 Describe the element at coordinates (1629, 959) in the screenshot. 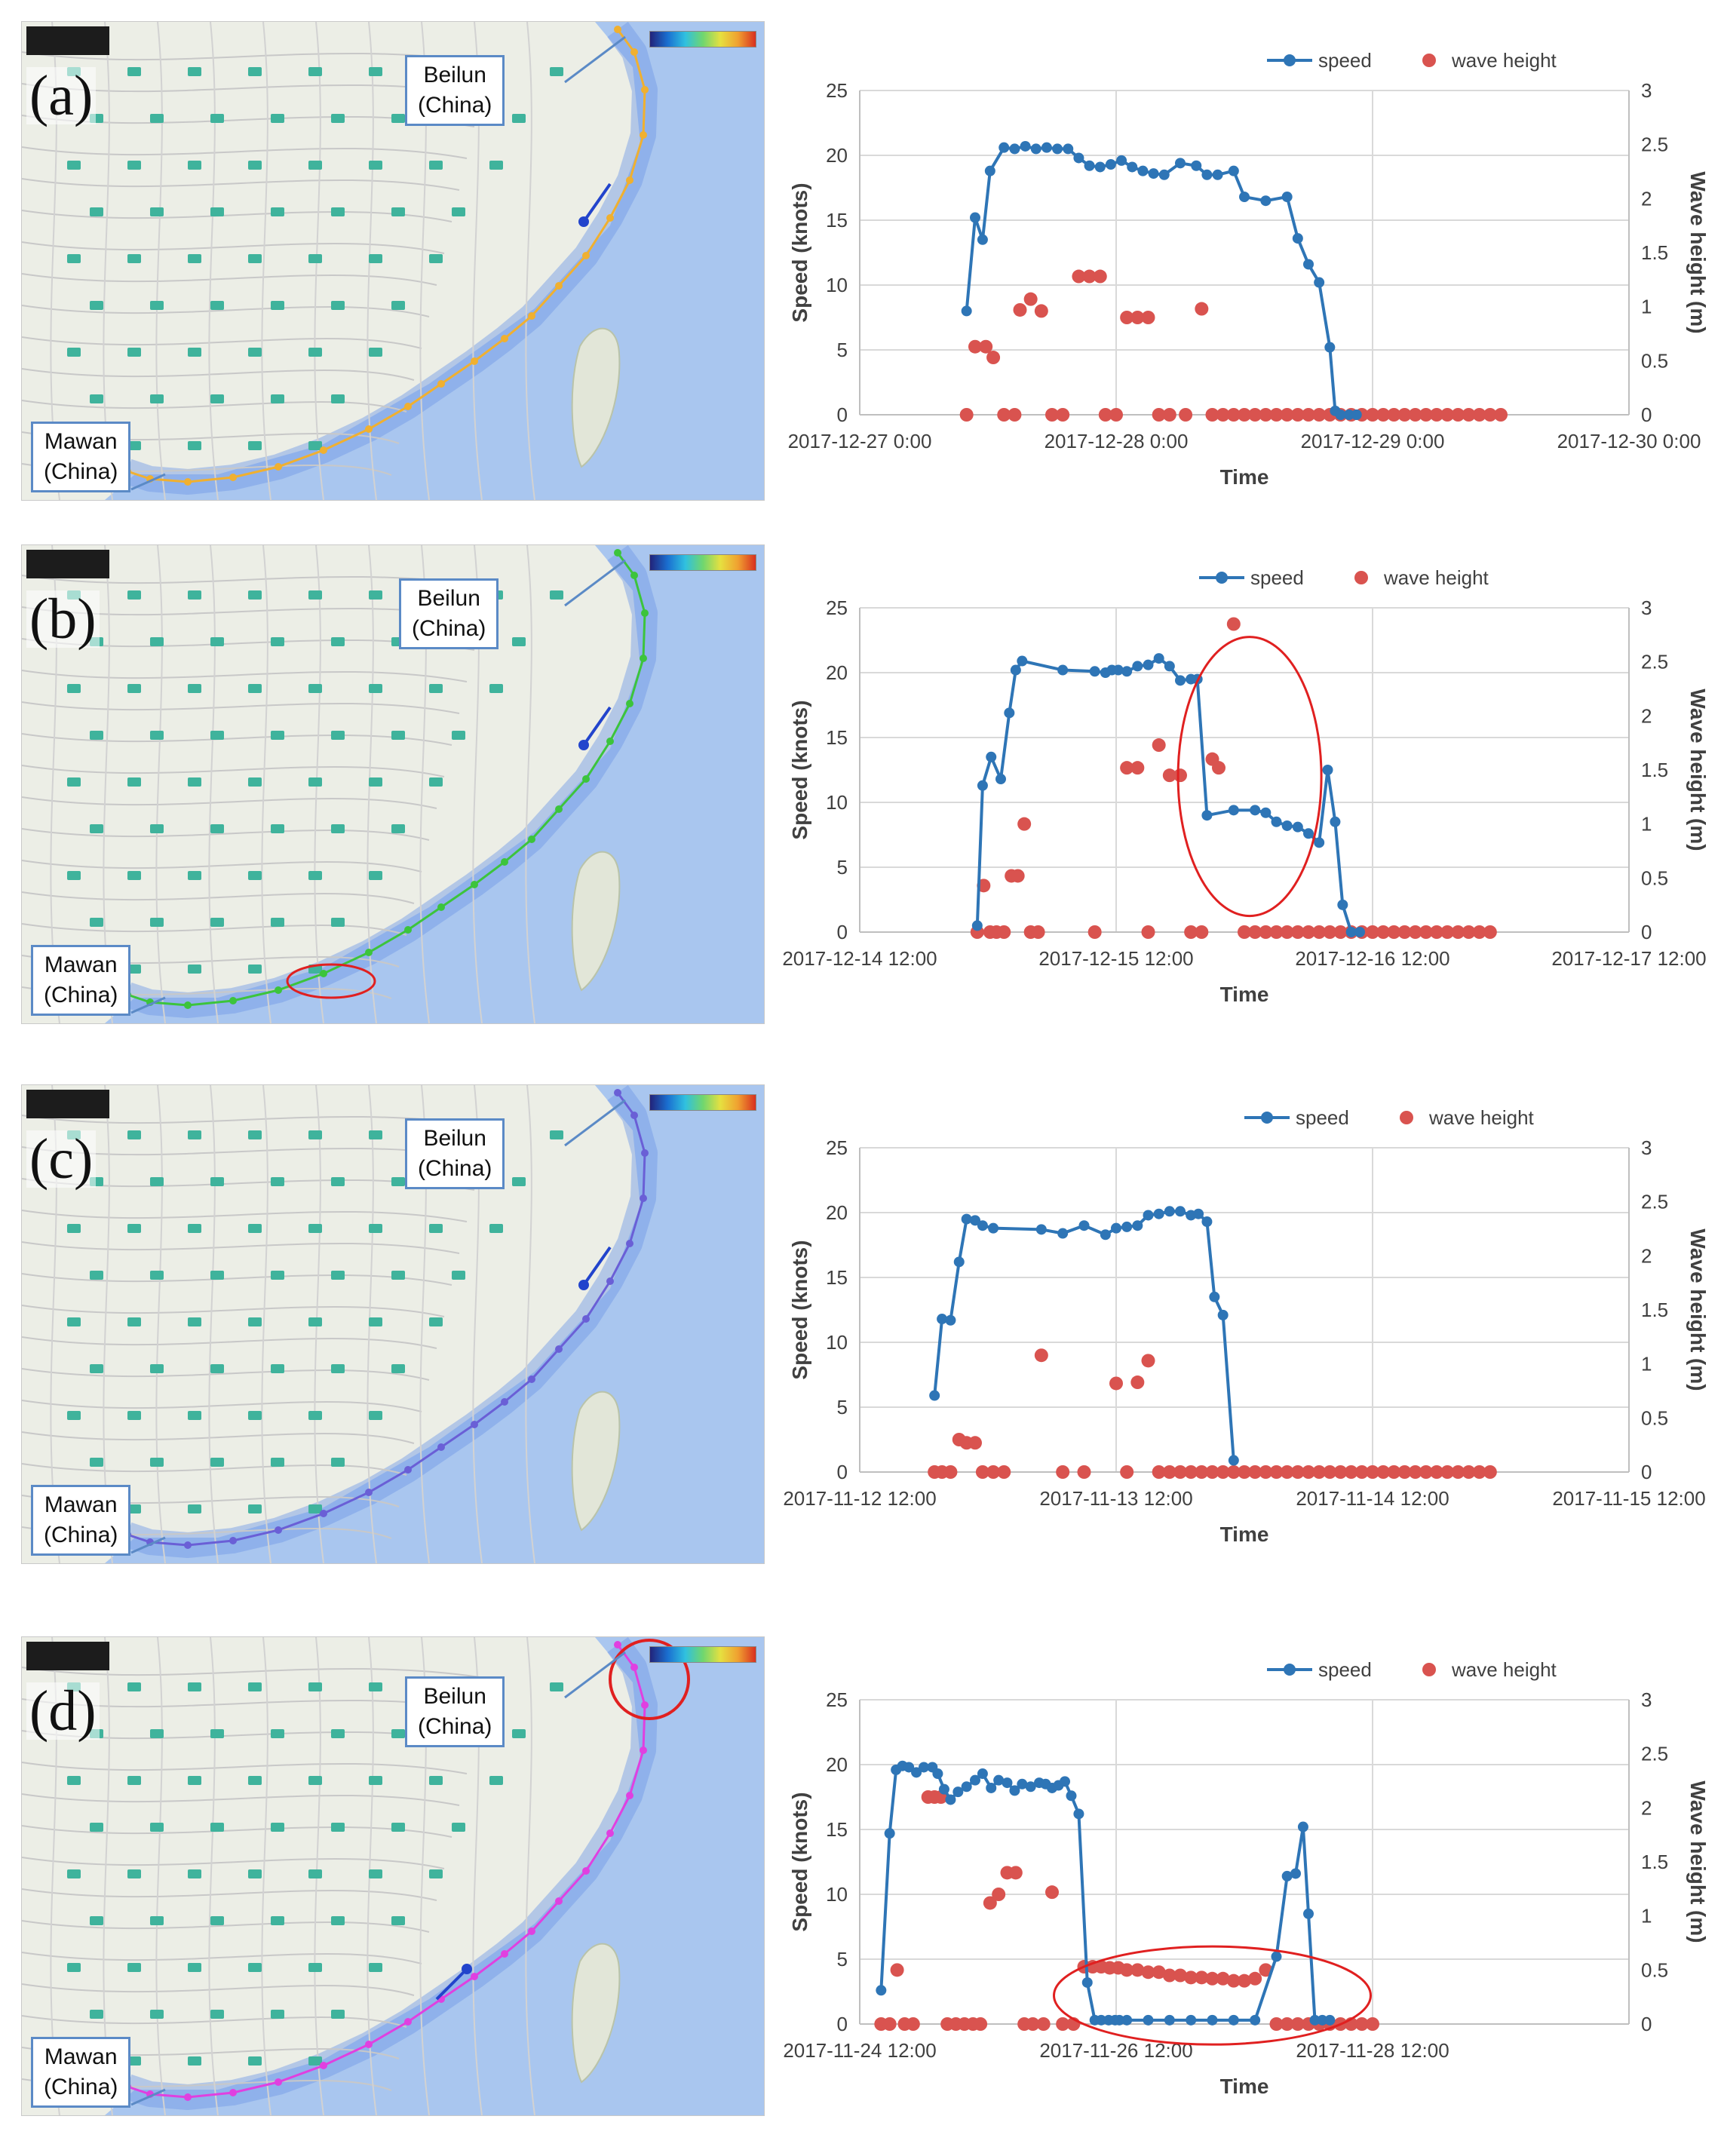

I see `x-tick-label: 2017-12-17 12:00` at that location.